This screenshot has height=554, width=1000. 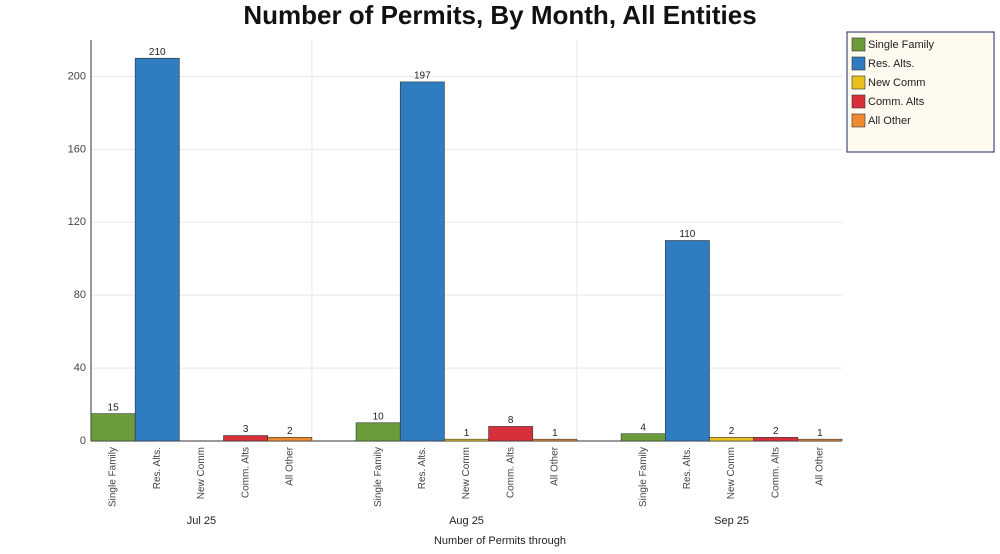 I want to click on data-label: 210, so click(x=157, y=52).